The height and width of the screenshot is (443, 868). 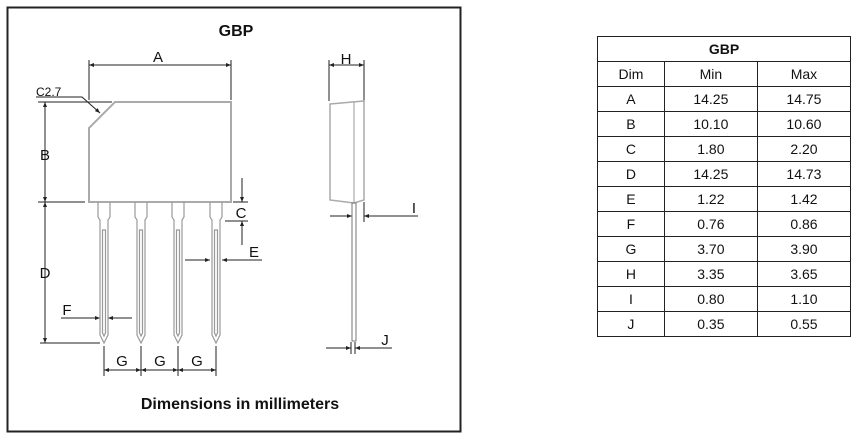 What do you see at coordinates (631, 274) in the screenshot?
I see `cell-dim: H` at bounding box center [631, 274].